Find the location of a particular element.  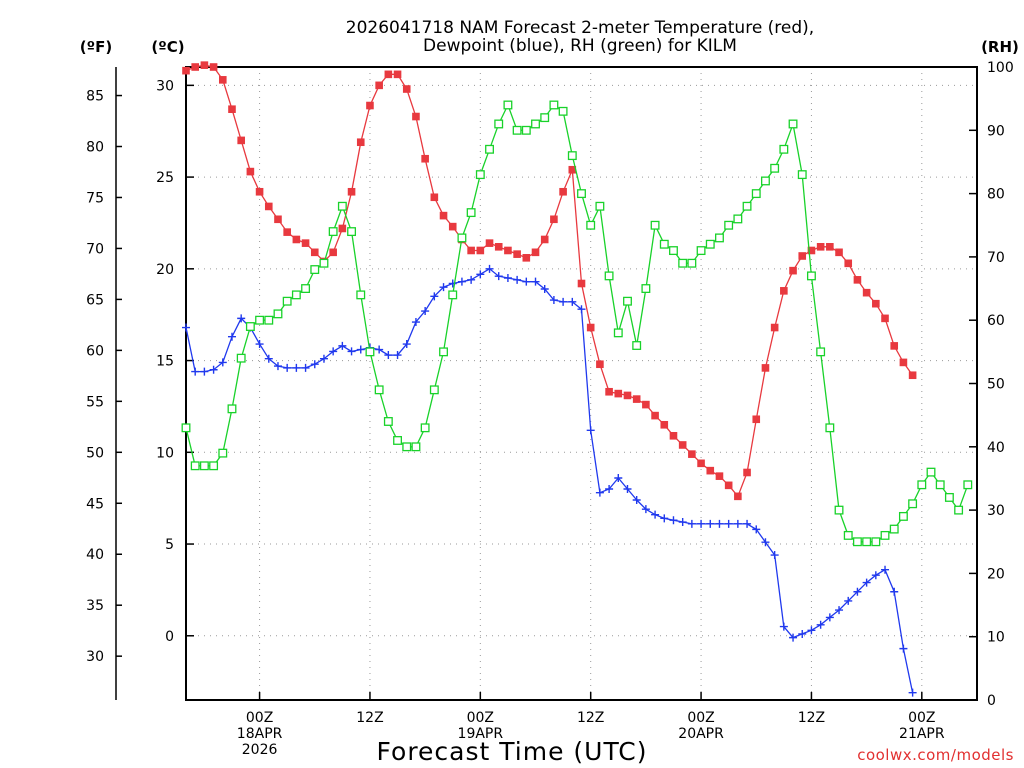

rh-tick-label: 10 is located at coordinates (996, 638).